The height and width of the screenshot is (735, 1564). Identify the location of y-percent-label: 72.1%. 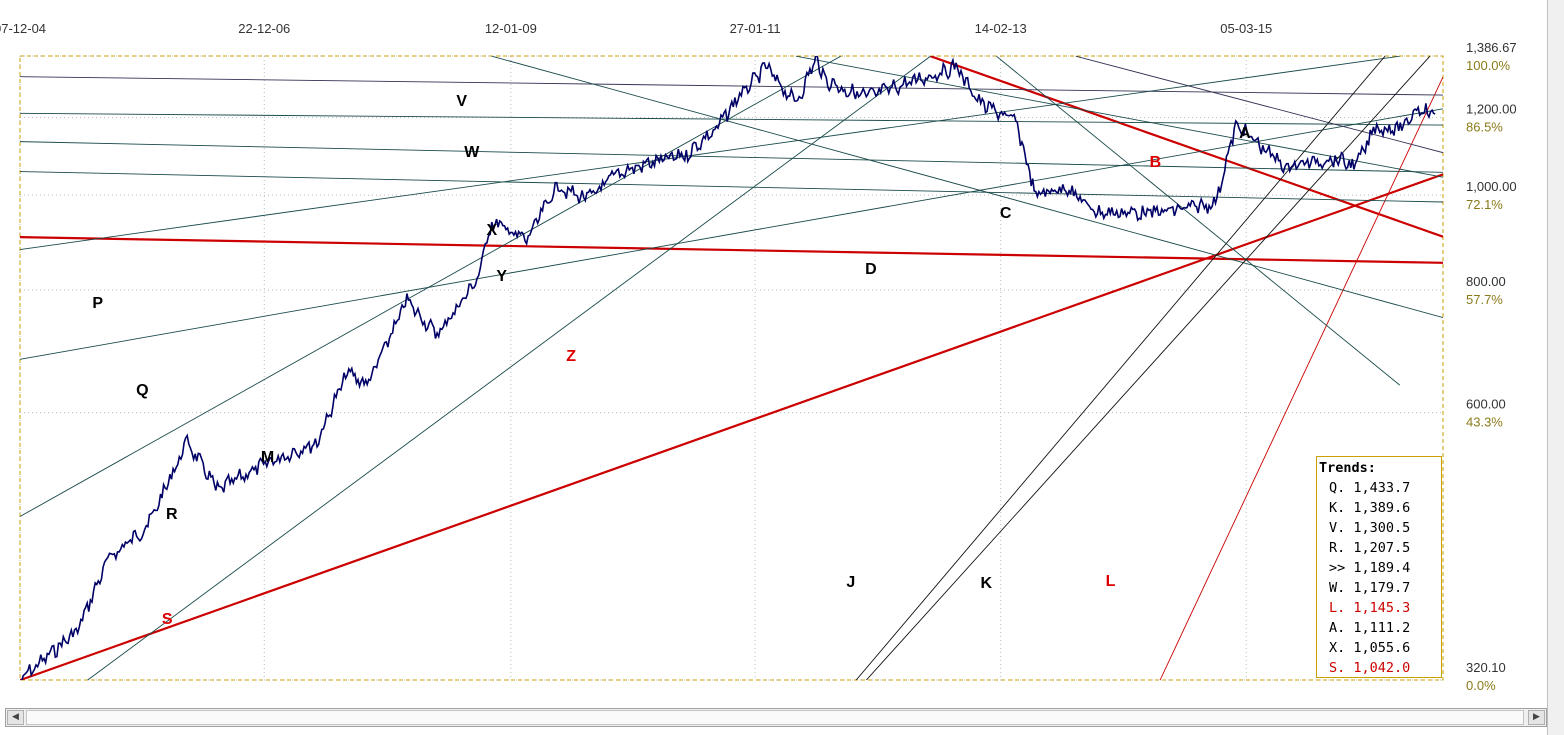
(1484, 204).